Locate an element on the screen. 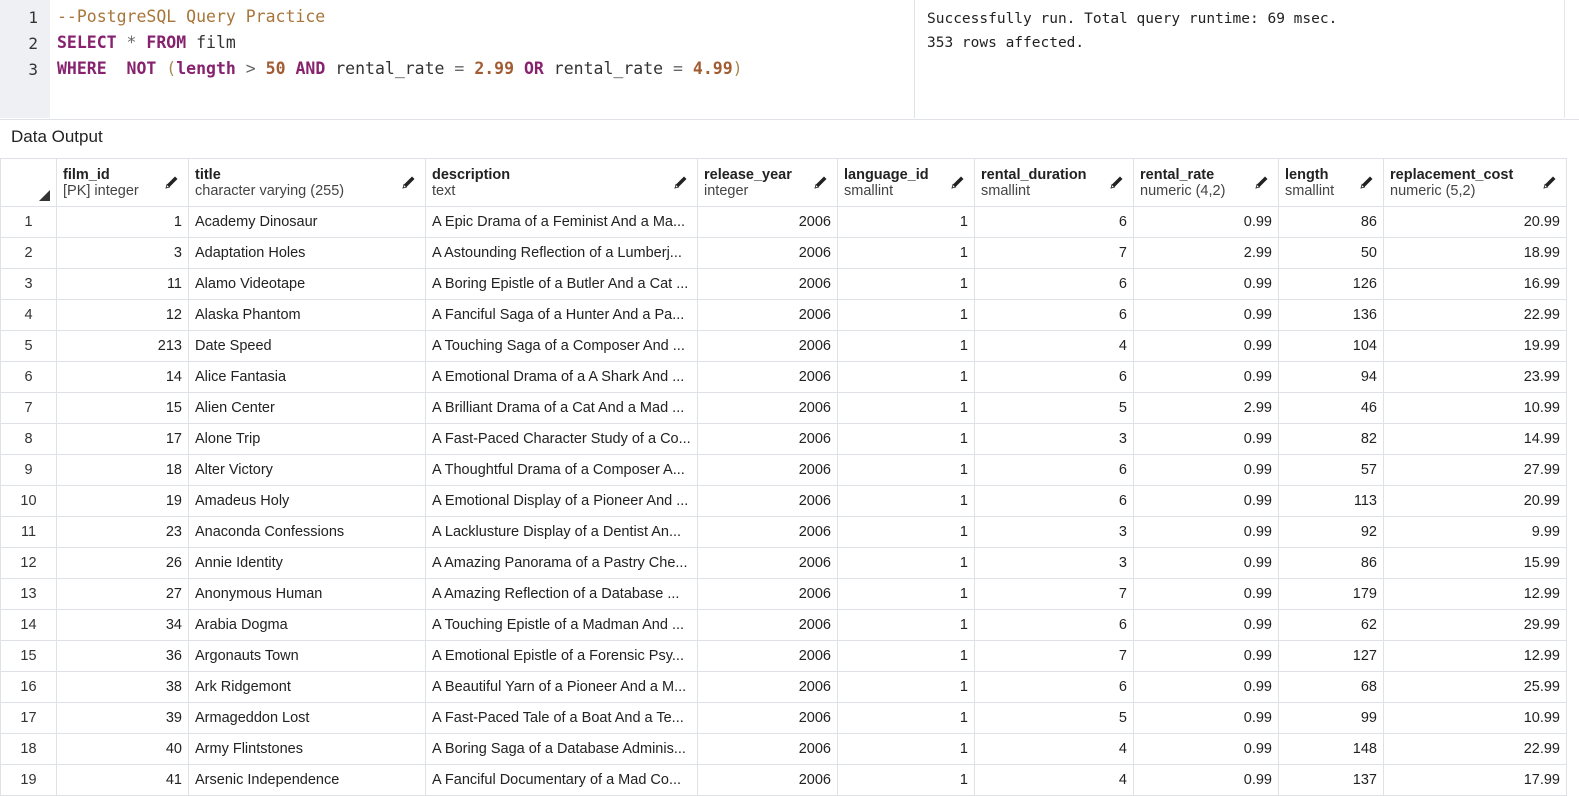 This screenshot has width=1579, height=796. cell-replacement-cost: 10.99 is located at coordinates (1475, 718).